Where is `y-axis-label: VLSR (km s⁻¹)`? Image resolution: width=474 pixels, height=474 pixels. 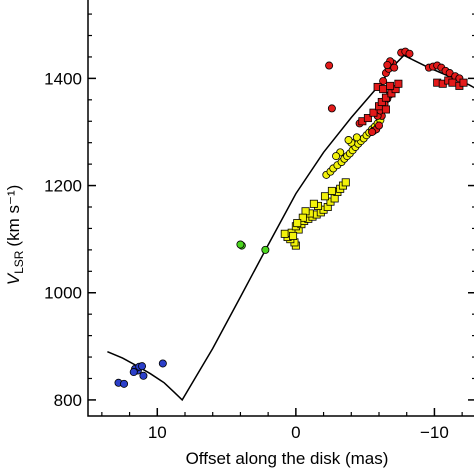 y-axis-label: VLSR (km s⁻¹) is located at coordinates (15, 235).